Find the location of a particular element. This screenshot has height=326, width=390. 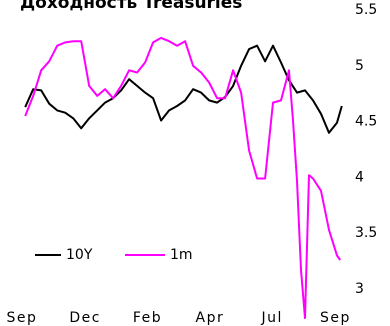

x-tick-label: Dec is located at coordinates (85, 318).